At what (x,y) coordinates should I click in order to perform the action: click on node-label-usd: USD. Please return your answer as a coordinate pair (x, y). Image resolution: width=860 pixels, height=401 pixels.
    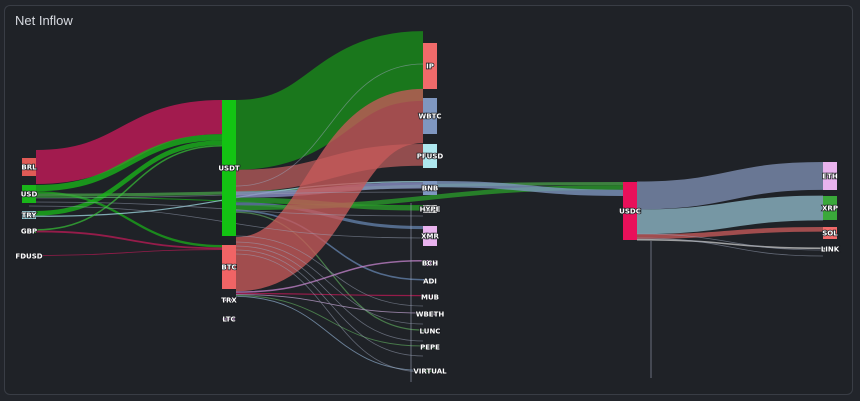
    Looking at the image, I should click on (29, 195).